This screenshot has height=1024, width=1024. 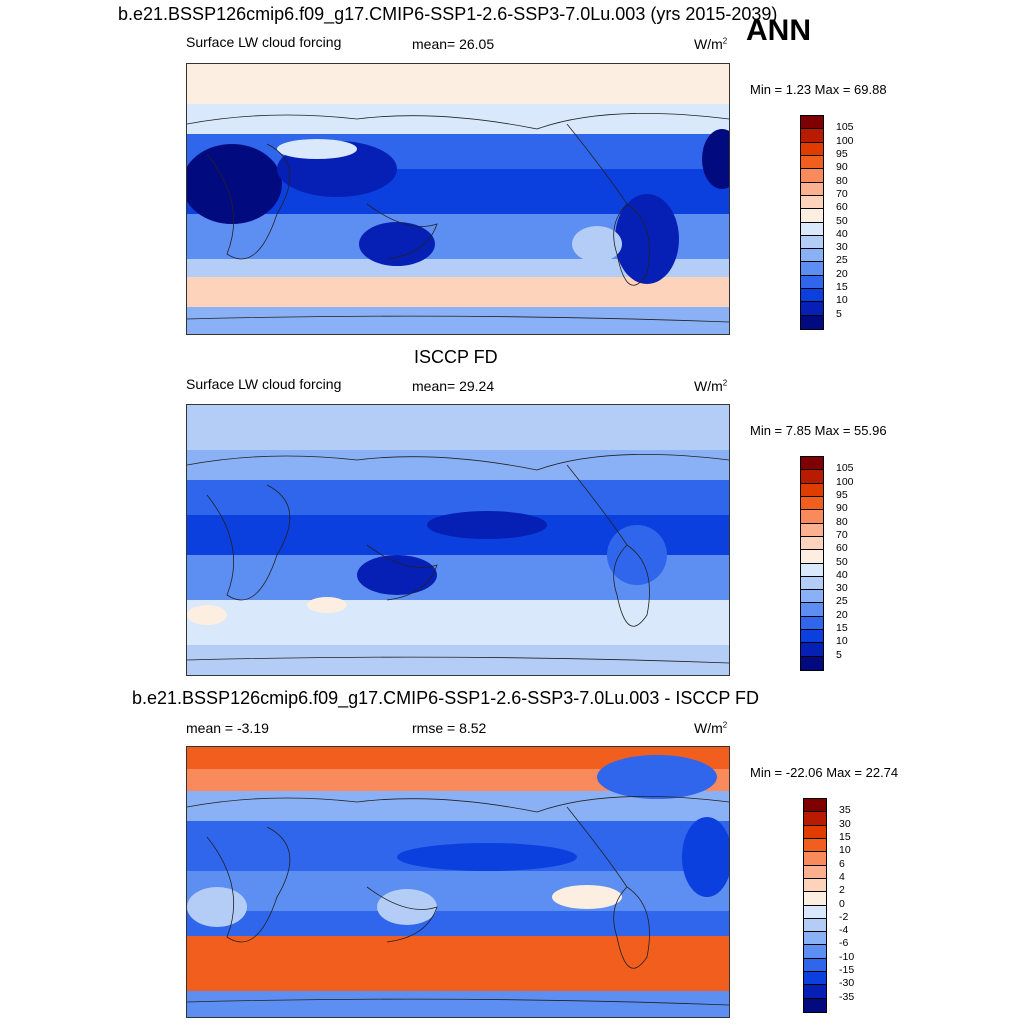 What do you see at coordinates (778, 30) in the screenshot?
I see `season-label: ANN` at bounding box center [778, 30].